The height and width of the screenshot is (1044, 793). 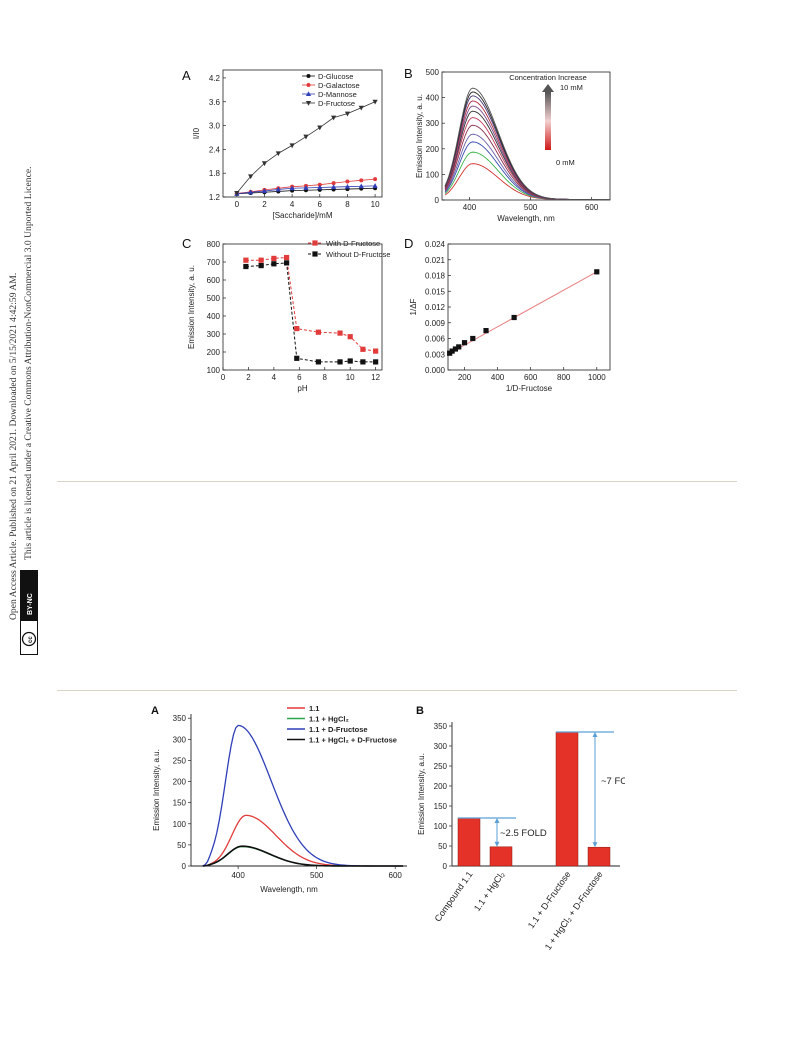 What do you see at coordinates (248, 377) in the screenshot?
I see `x-tick-label: 2` at bounding box center [248, 377].